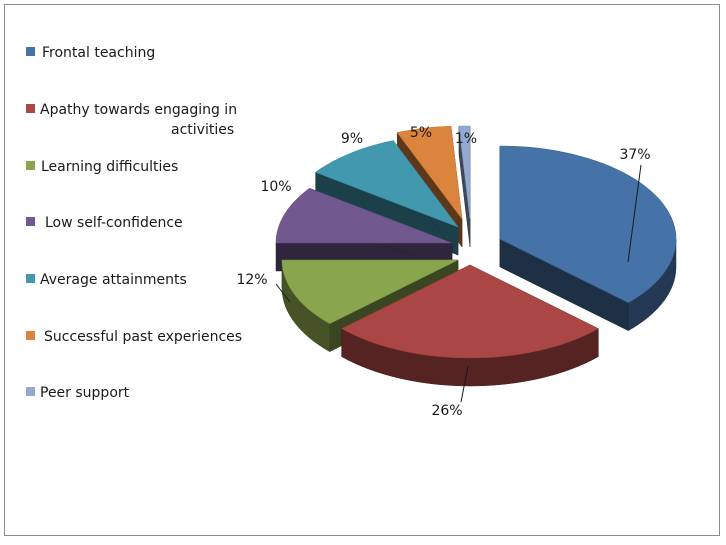 The height and width of the screenshot is (545, 726). Describe the element at coordinates (466, 139) in the screenshot. I see `data-label: 1%` at that location.